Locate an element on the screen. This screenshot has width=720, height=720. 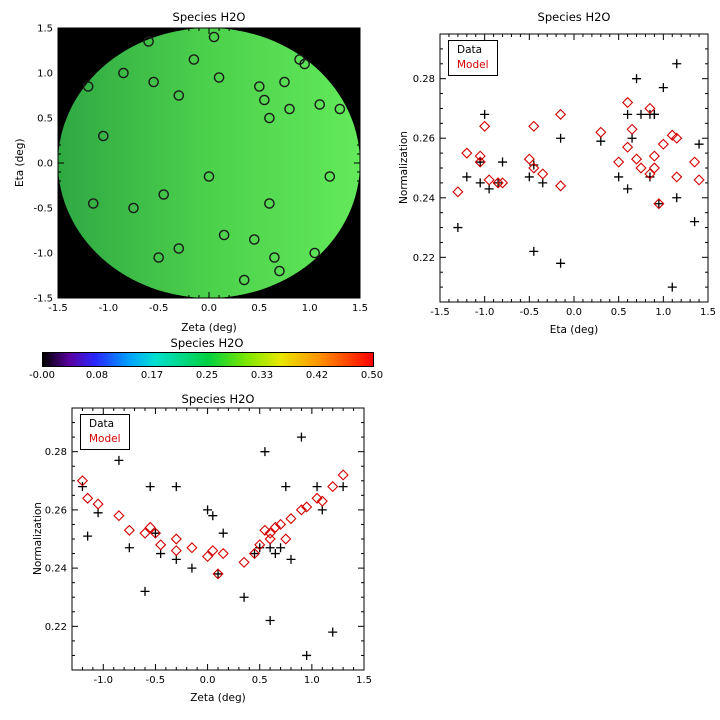
map-title: Species H2O is located at coordinates (209, 17).